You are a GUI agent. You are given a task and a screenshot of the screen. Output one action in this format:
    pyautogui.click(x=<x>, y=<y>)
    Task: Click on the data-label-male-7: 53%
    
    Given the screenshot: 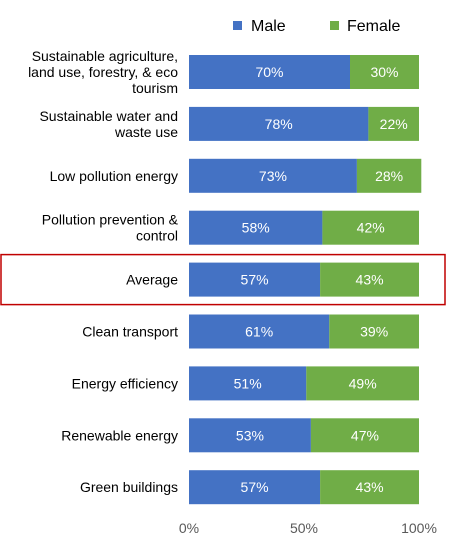 What is the action you would take?
    pyautogui.click(x=250, y=435)
    